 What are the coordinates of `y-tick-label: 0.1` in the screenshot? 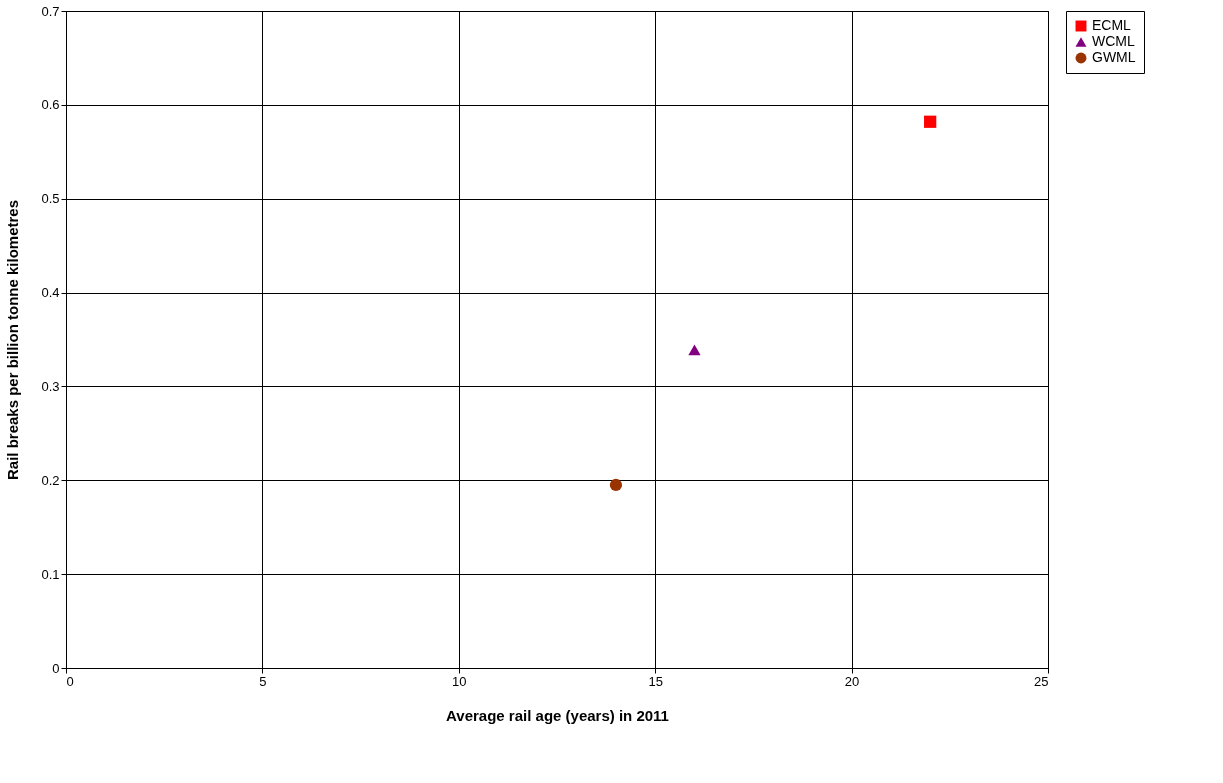 It's located at (50, 574).